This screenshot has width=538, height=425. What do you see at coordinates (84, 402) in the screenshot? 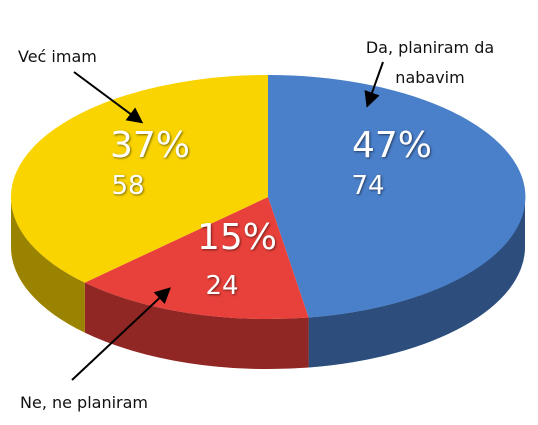
I see `category-label: Ne, ne planiram` at bounding box center [84, 402].